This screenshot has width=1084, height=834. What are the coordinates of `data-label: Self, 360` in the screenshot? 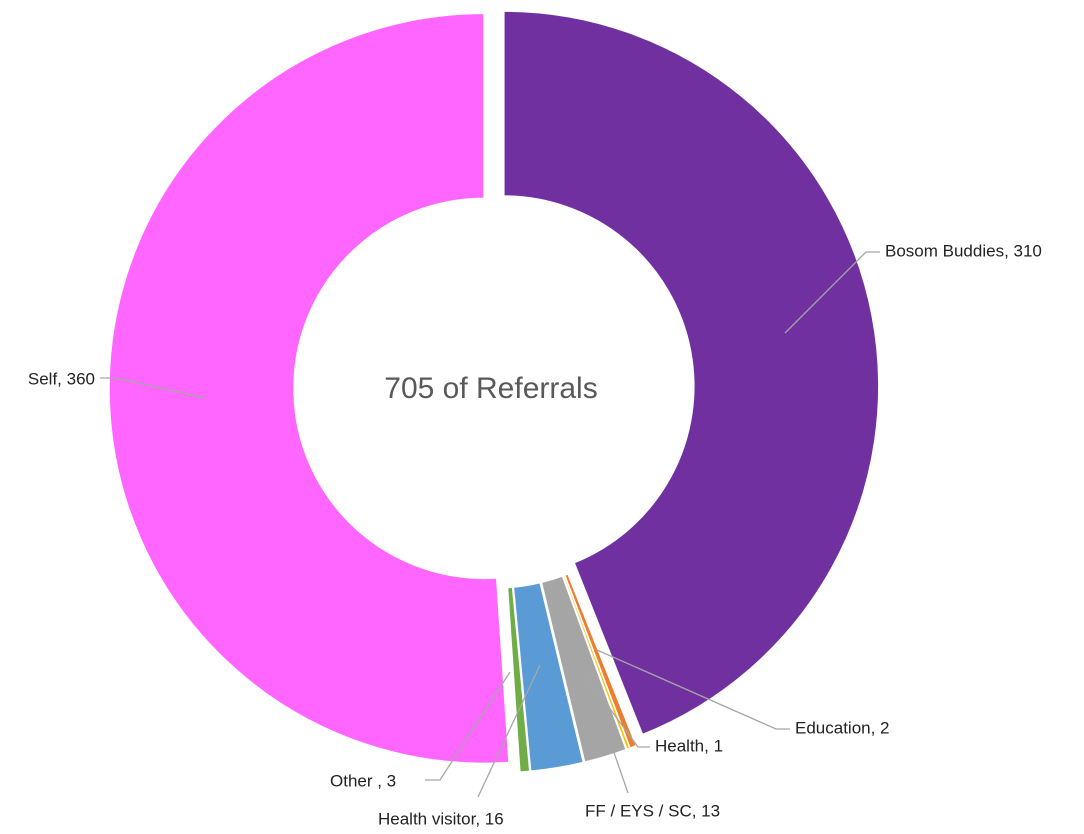 It's located at (61, 378).